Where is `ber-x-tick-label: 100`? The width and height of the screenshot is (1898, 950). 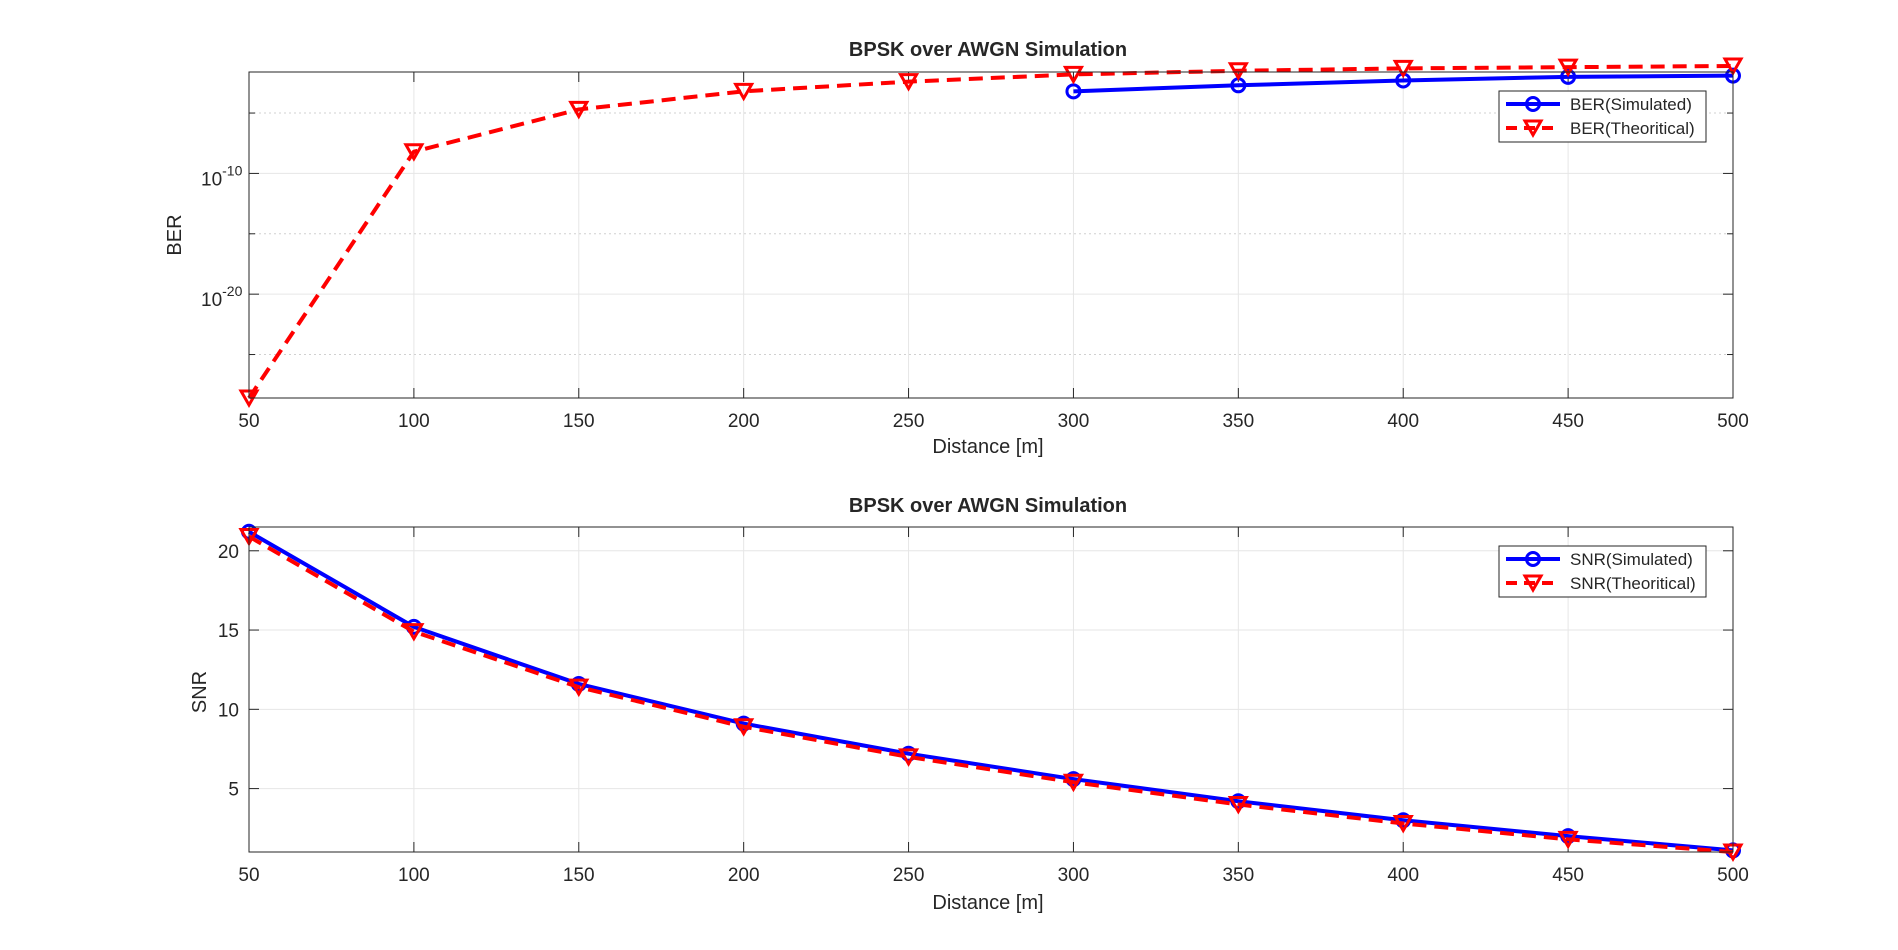 ber-x-tick-label: 100 is located at coordinates (414, 421).